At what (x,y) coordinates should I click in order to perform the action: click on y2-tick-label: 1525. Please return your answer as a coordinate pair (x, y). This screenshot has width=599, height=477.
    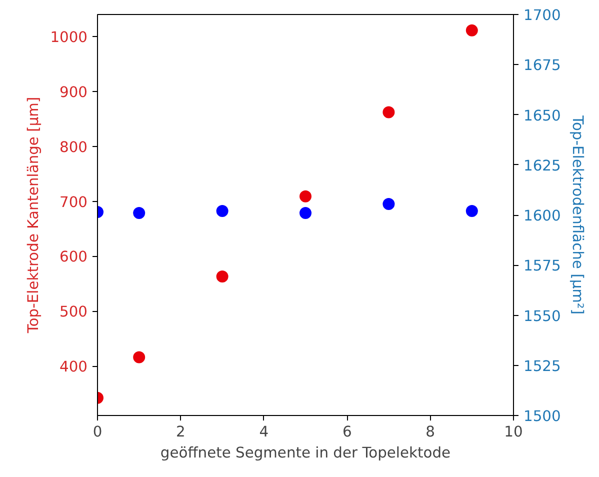
    Looking at the image, I should click on (542, 366).